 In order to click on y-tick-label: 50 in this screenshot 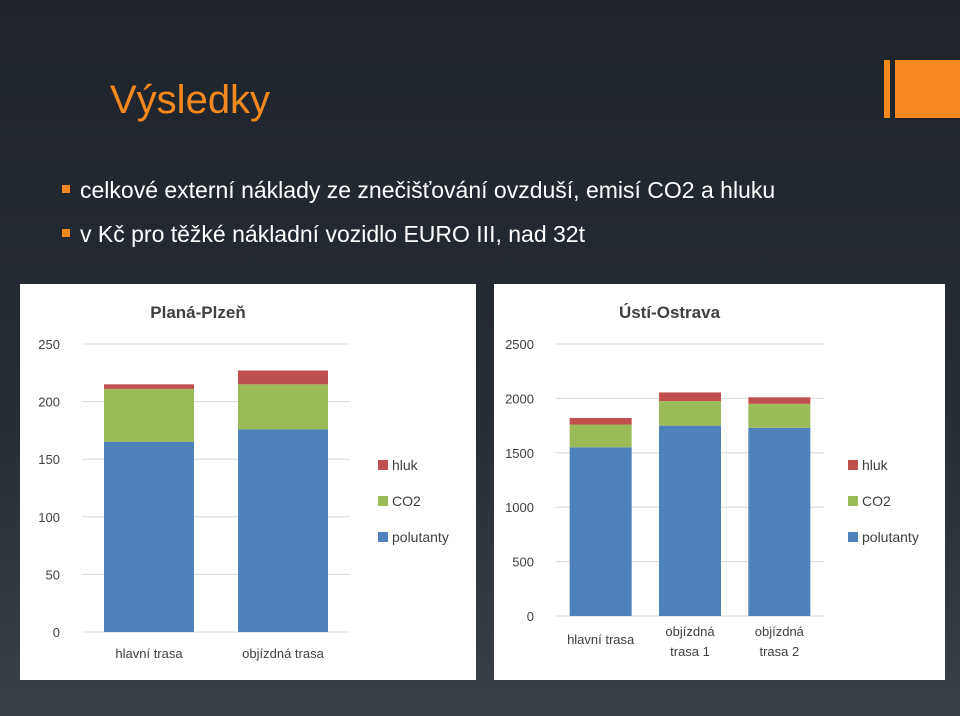, I will do `click(53, 574)`.